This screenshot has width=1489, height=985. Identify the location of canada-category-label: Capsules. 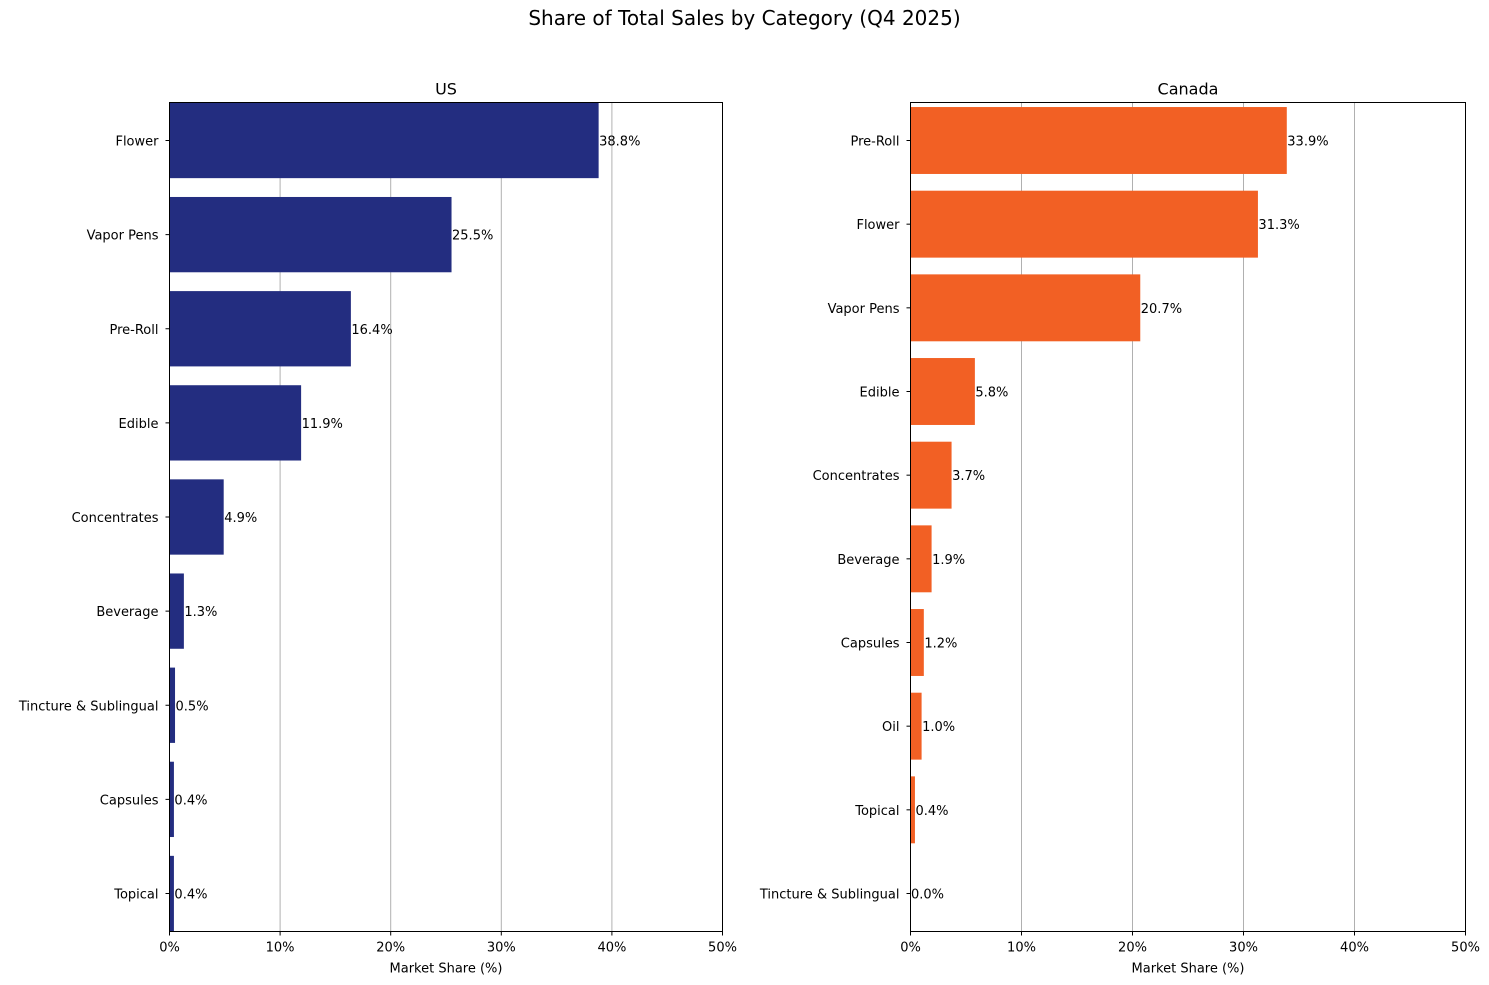
(870, 644).